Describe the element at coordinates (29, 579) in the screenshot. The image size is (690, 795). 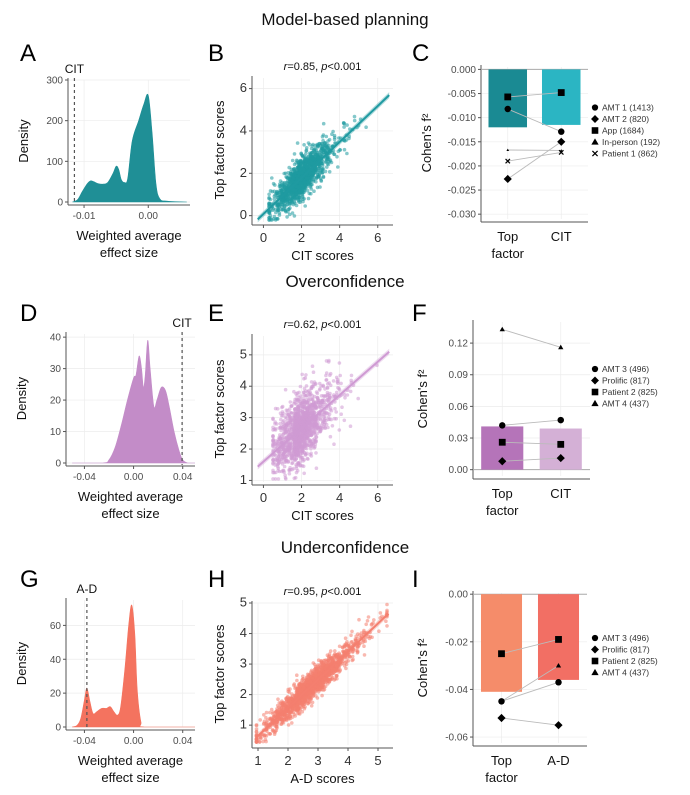
I see `panel-letter-g: G` at that location.